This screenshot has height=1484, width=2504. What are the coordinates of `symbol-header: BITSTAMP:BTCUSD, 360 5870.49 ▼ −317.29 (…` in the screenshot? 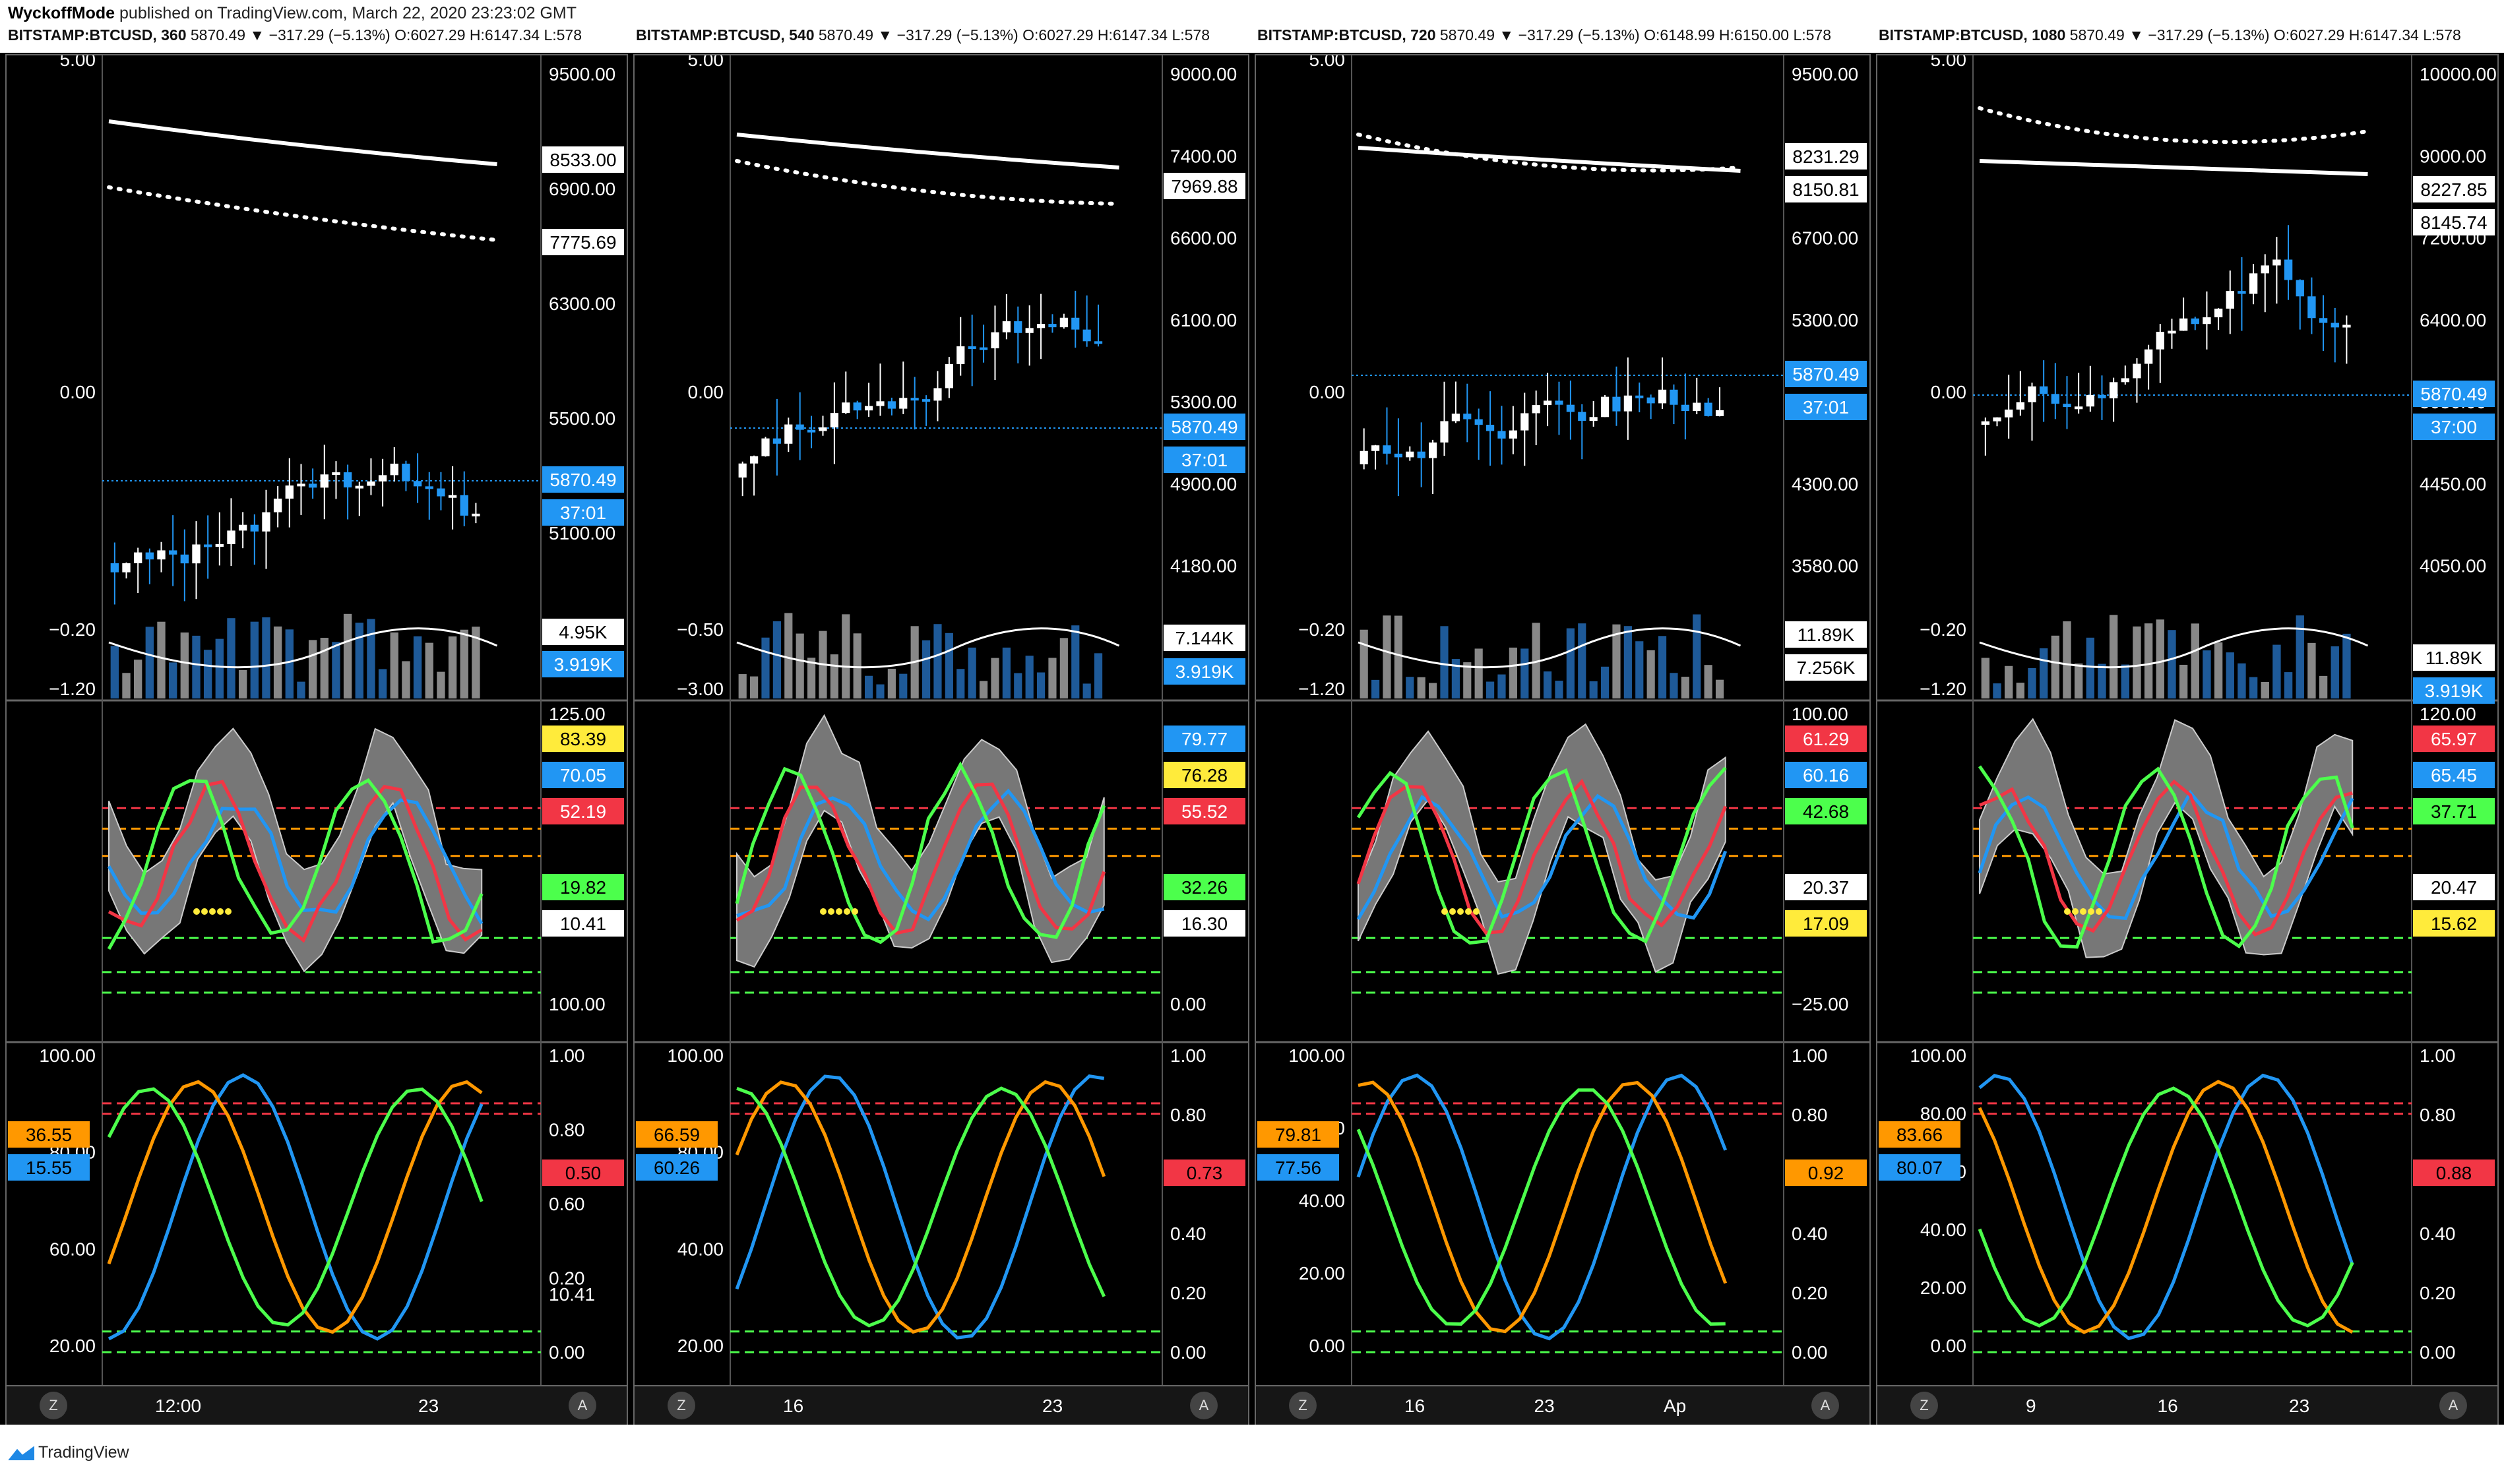 It's located at (295, 35).